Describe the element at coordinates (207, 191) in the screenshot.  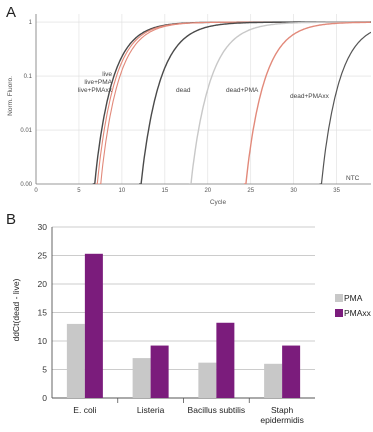
I see `x-tick-label: 20` at that location.